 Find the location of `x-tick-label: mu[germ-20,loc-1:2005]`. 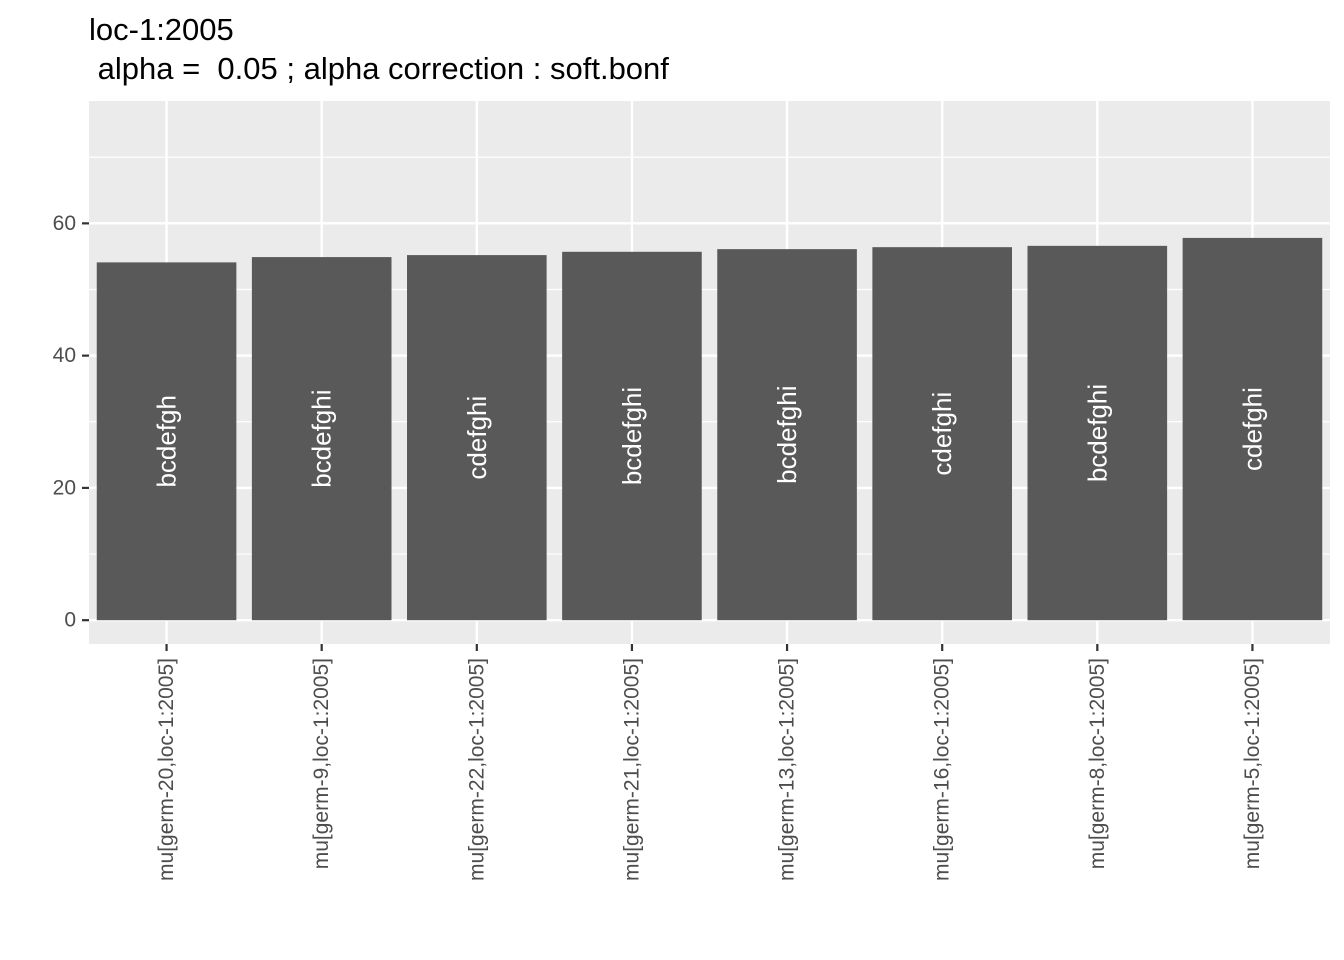

x-tick-label: mu[germ-20,loc-1:2005] is located at coordinates (166, 769).